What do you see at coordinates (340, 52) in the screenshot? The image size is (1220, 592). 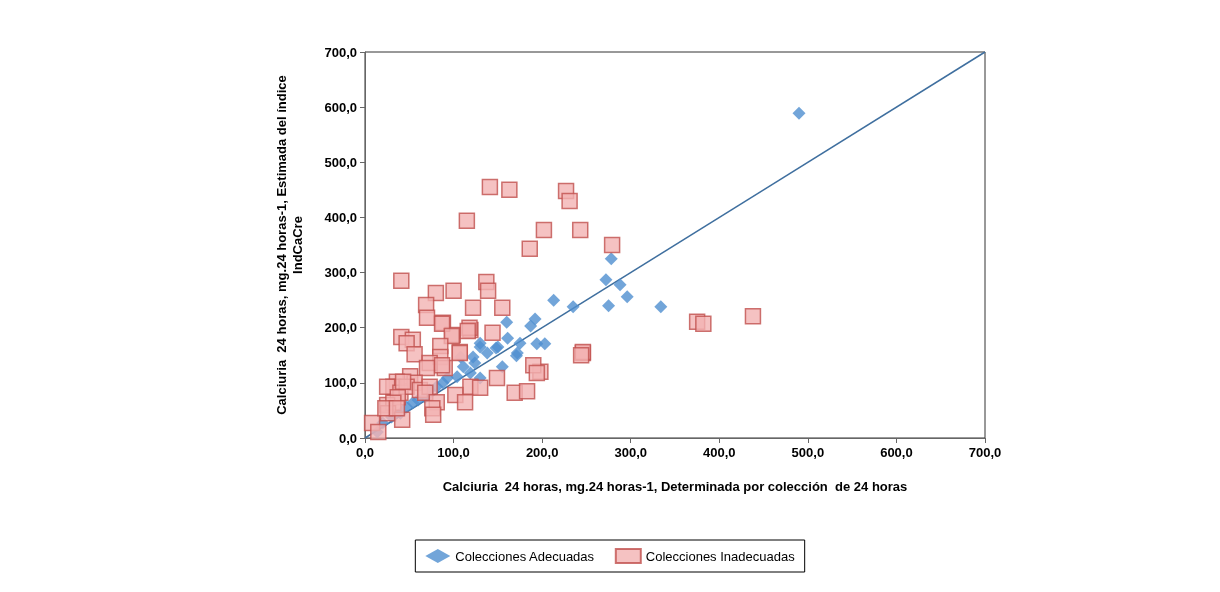 I see `y-tick-label: 700,0` at bounding box center [340, 52].